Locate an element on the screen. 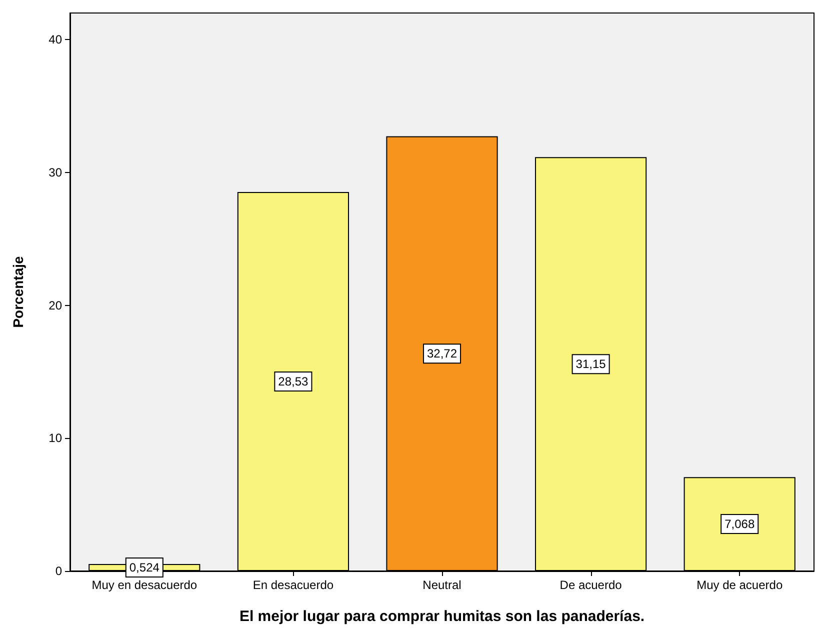  data-label: 32,72 is located at coordinates (442, 353).